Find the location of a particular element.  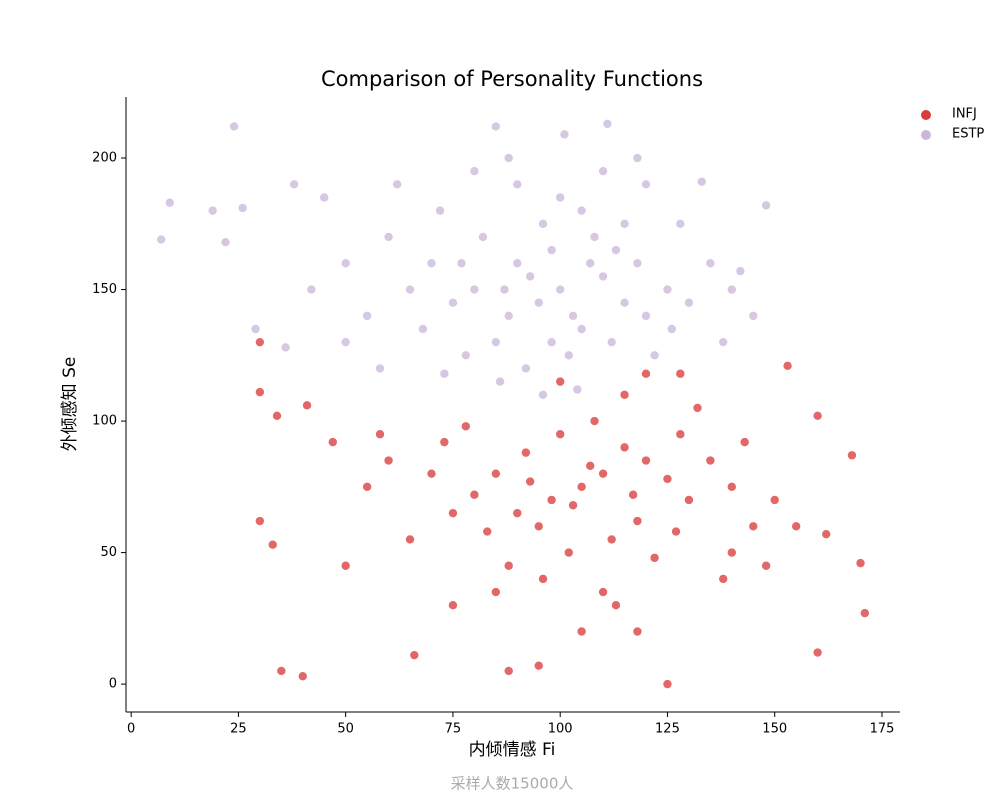

y-tick-label: 50 is located at coordinates (108, 552).